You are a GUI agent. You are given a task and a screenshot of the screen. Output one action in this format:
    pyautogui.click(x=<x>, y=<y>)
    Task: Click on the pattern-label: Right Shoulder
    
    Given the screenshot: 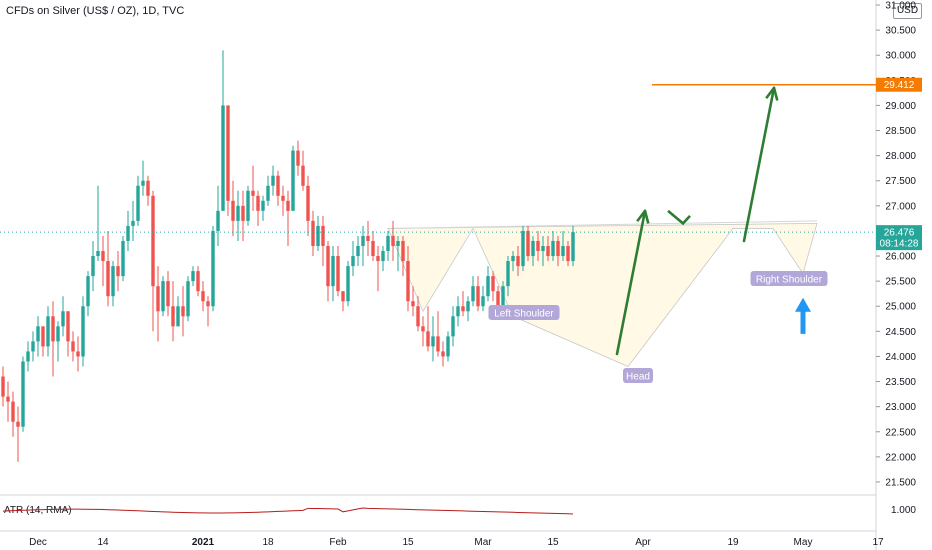 What is the action you would take?
    pyautogui.click(x=789, y=278)
    